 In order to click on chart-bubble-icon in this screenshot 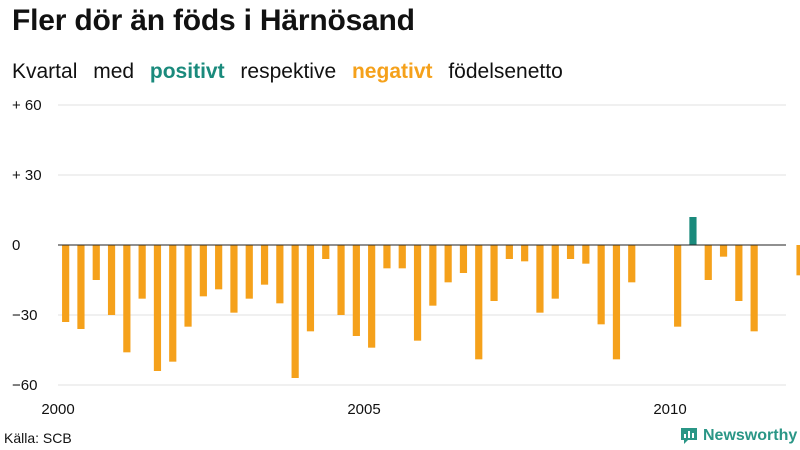, I will do `click(689, 436)`.